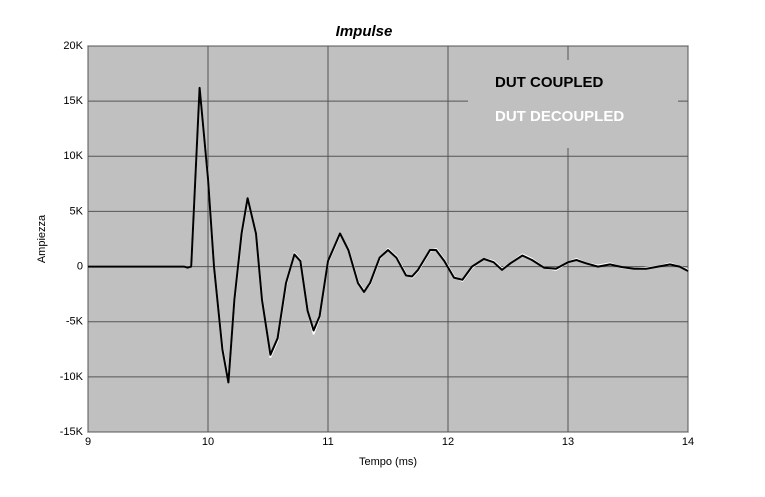 The image size is (765, 497). I want to click on legend-label: DUT DECOUPLED, so click(559, 116).